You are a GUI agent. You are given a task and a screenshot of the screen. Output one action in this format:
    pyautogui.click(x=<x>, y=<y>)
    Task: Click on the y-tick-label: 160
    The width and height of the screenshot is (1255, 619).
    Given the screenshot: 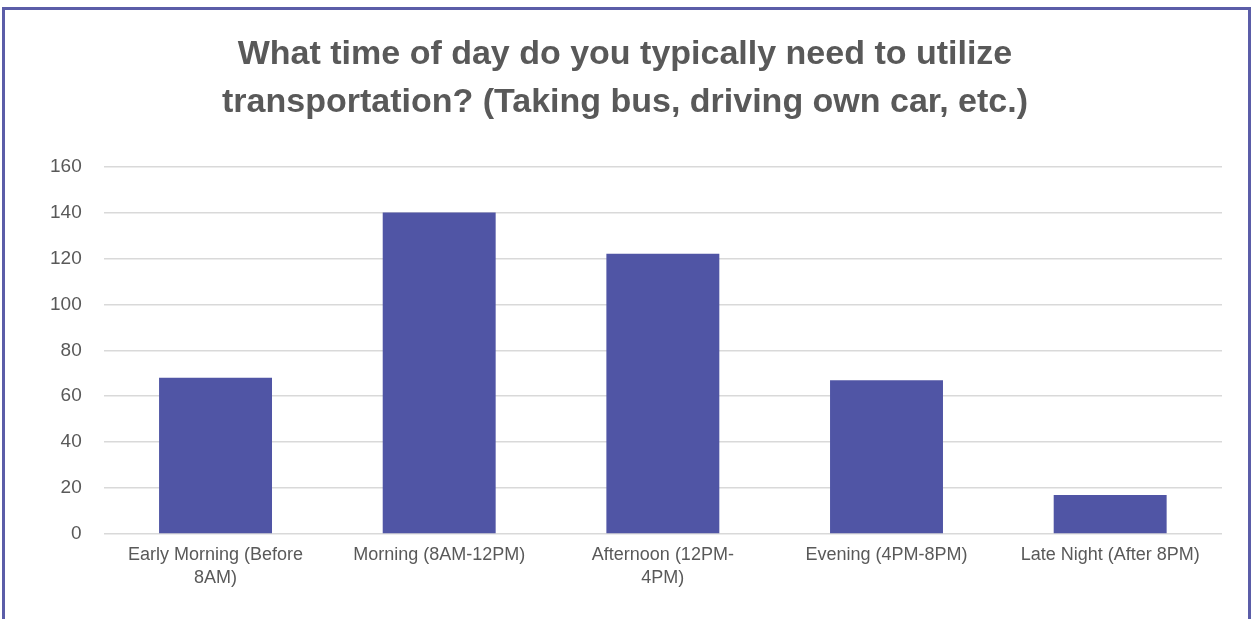 What is the action you would take?
    pyautogui.click(x=66, y=165)
    